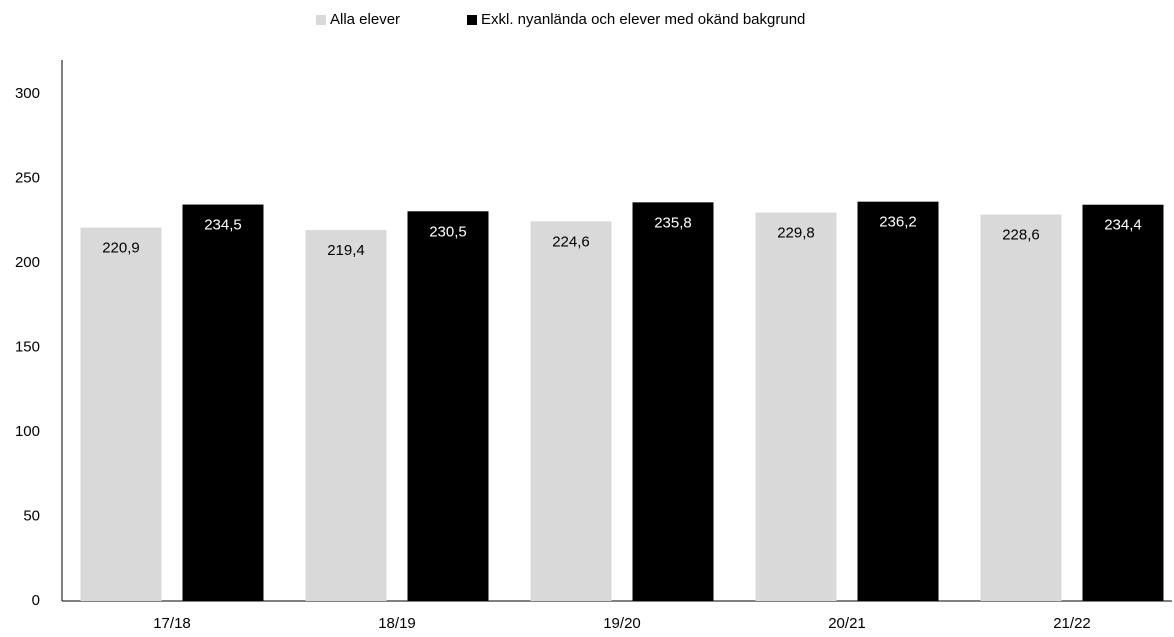 This screenshot has width=1174, height=637. What do you see at coordinates (223, 225) in the screenshot?
I see `data-label: 234,5` at bounding box center [223, 225].